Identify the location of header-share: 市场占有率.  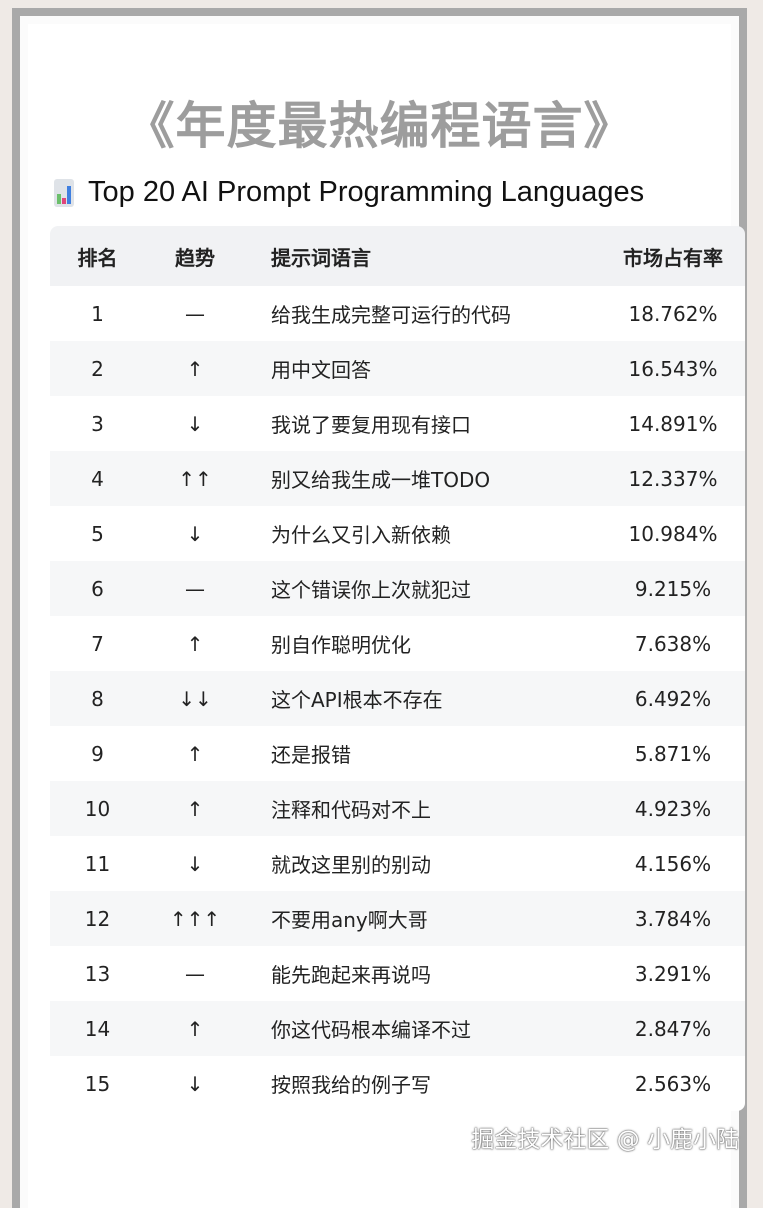
(673, 257).